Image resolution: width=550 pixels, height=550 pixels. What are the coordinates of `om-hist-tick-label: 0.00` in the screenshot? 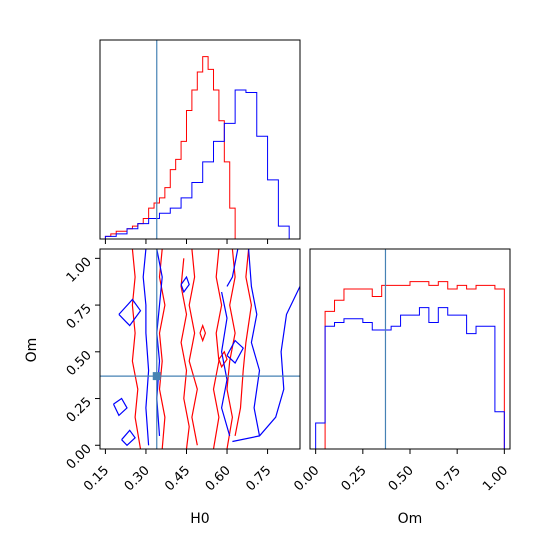 It's located at (306, 478).